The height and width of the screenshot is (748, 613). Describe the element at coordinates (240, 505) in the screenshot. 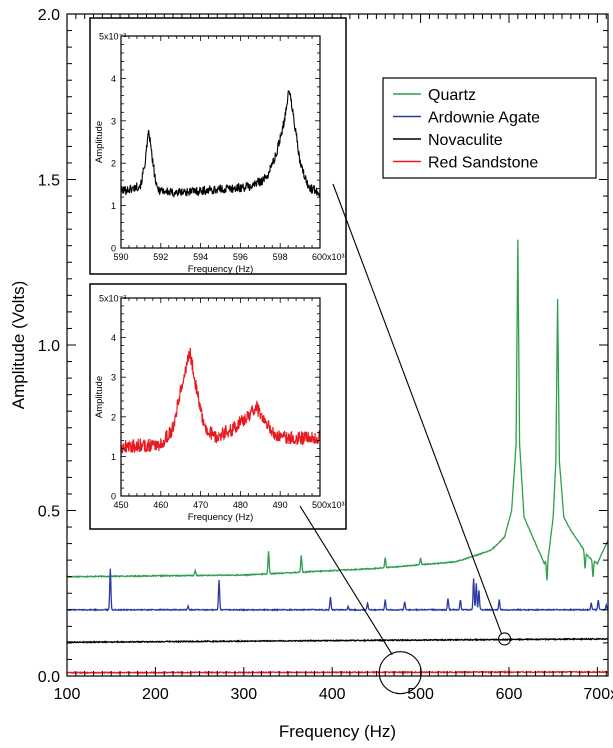

I see `inset-x-tick-label: 480` at that location.